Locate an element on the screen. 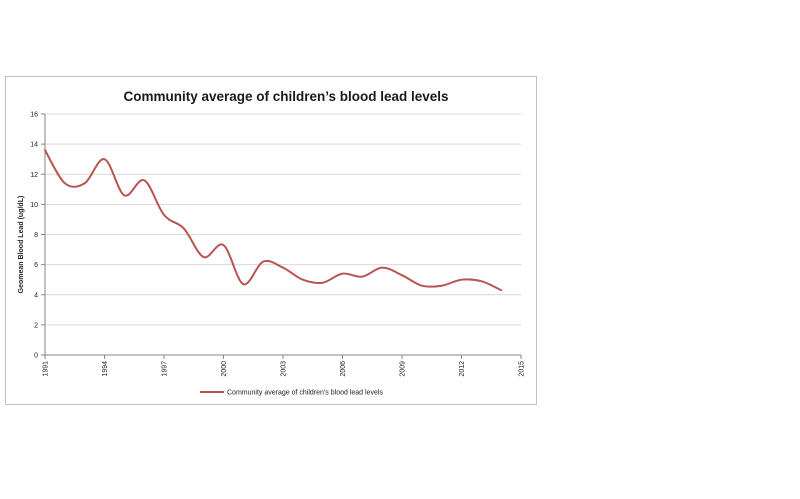  y-tick-label: 4 is located at coordinates (36, 295).